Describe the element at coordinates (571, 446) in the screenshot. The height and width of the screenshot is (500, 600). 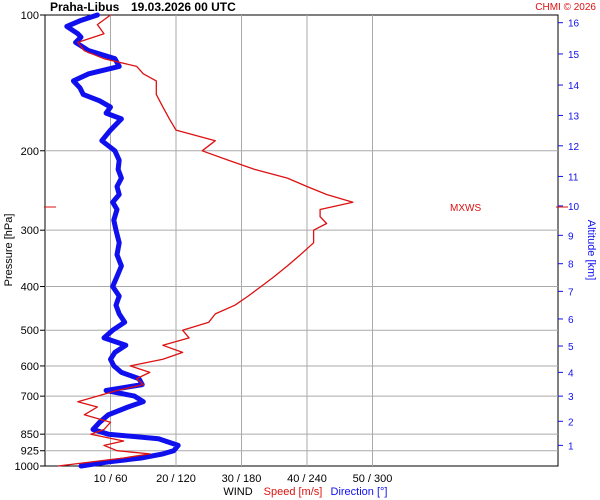
I see `altitude-tick-label-1: 1` at that location.